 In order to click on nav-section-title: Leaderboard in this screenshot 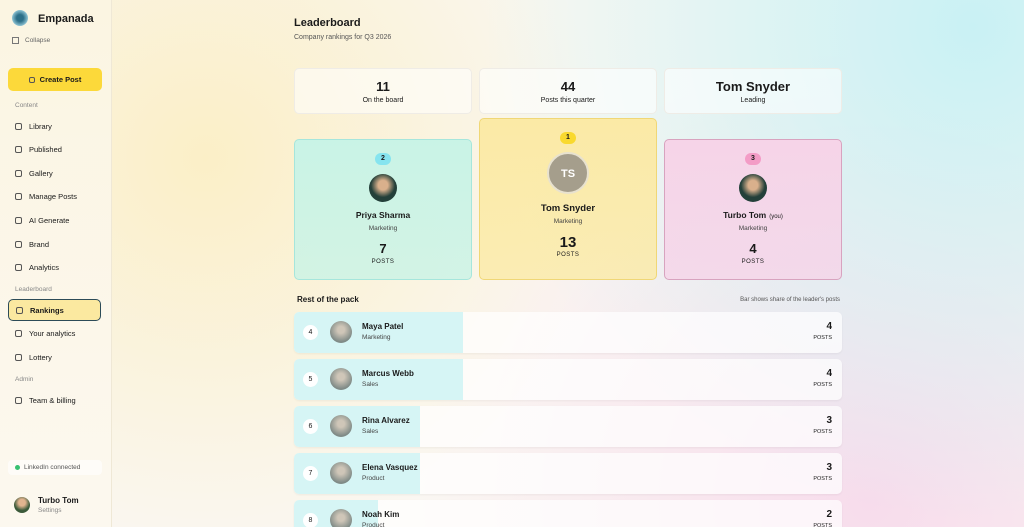, I will do `click(33, 290)`.